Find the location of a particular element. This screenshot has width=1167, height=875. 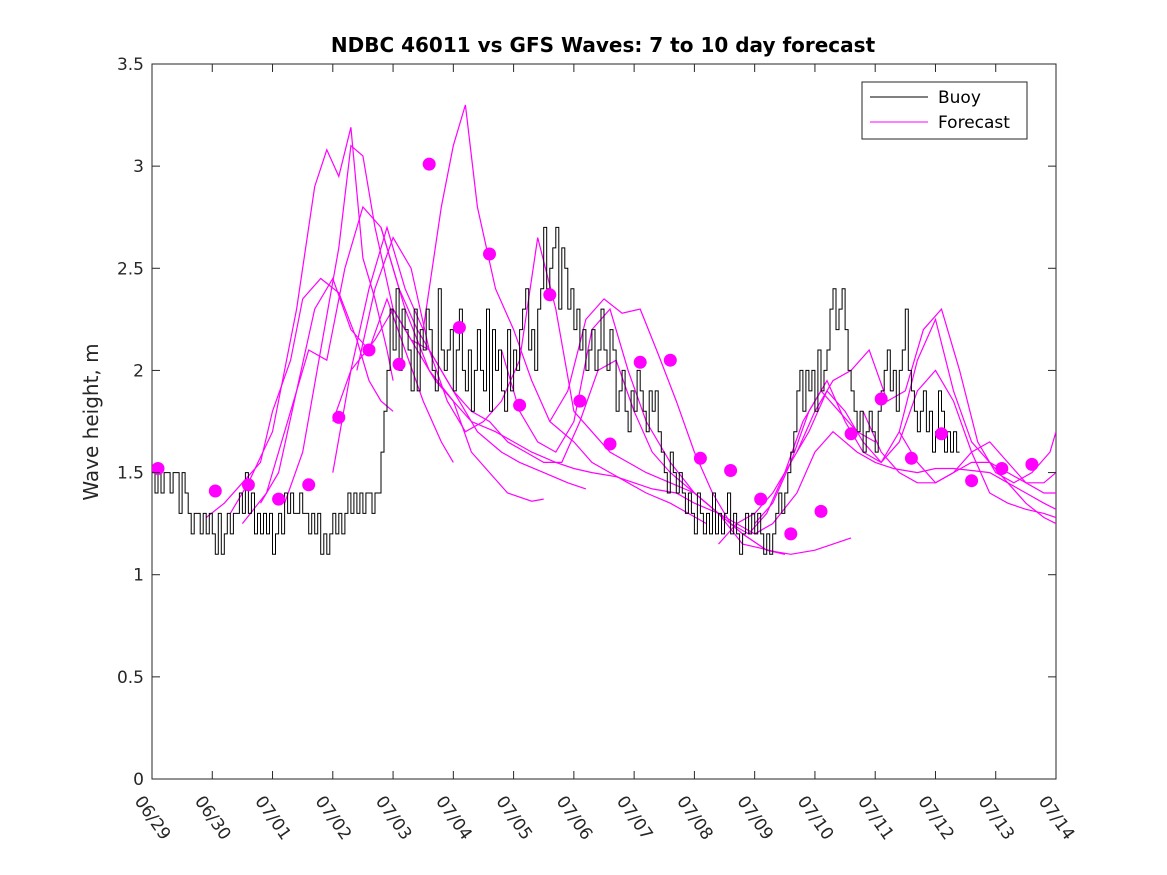

y-tick-label: 3 is located at coordinates (138, 167).